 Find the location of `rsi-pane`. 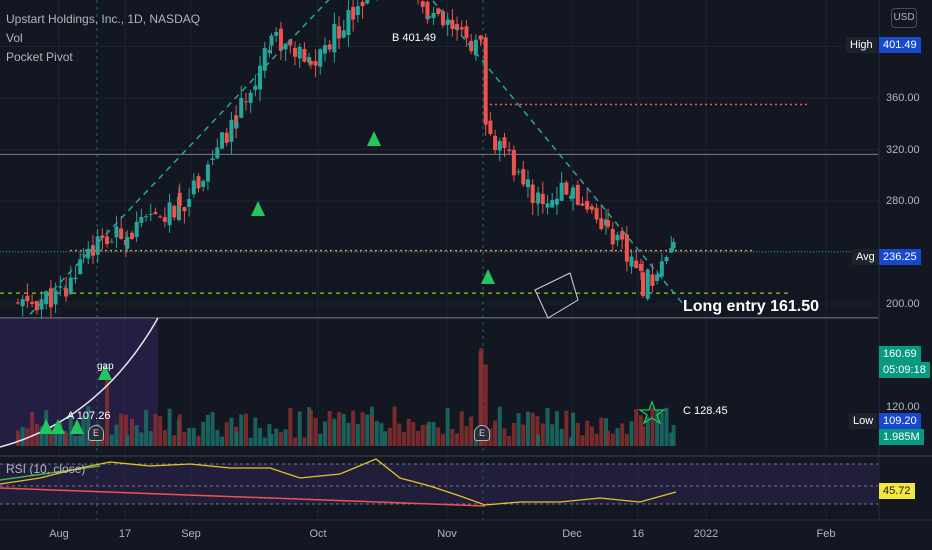

rsi-pane is located at coordinates (466, 488).